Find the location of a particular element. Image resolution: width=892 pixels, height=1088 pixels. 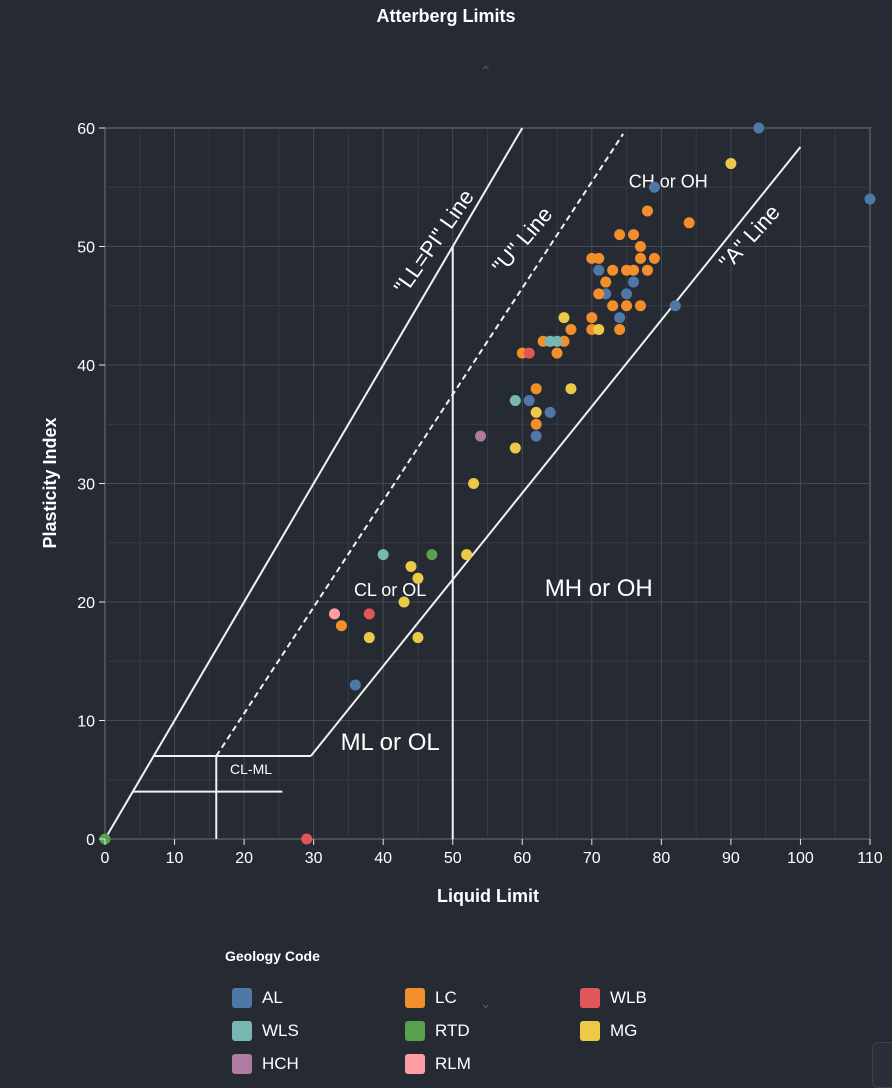

y-tick-label: 60 is located at coordinates (86, 129).